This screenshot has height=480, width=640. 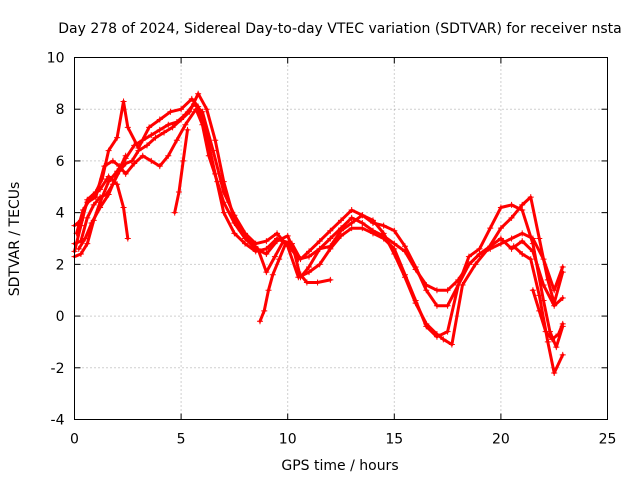 I want to click on y-tick-label: -2, so click(x=58, y=369).